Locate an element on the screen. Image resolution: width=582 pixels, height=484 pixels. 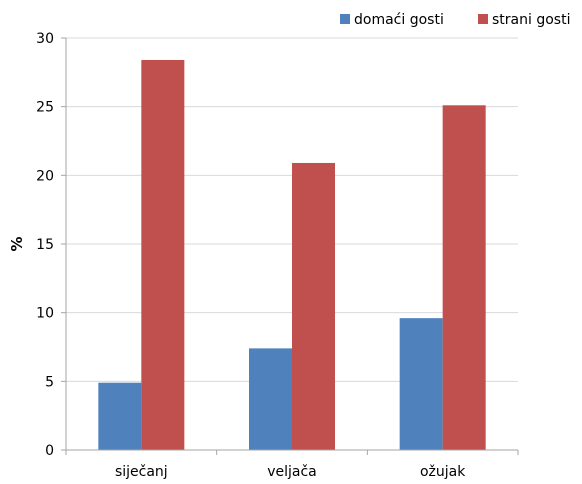
y-tick-label: 5 is located at coordinates (49, 382).